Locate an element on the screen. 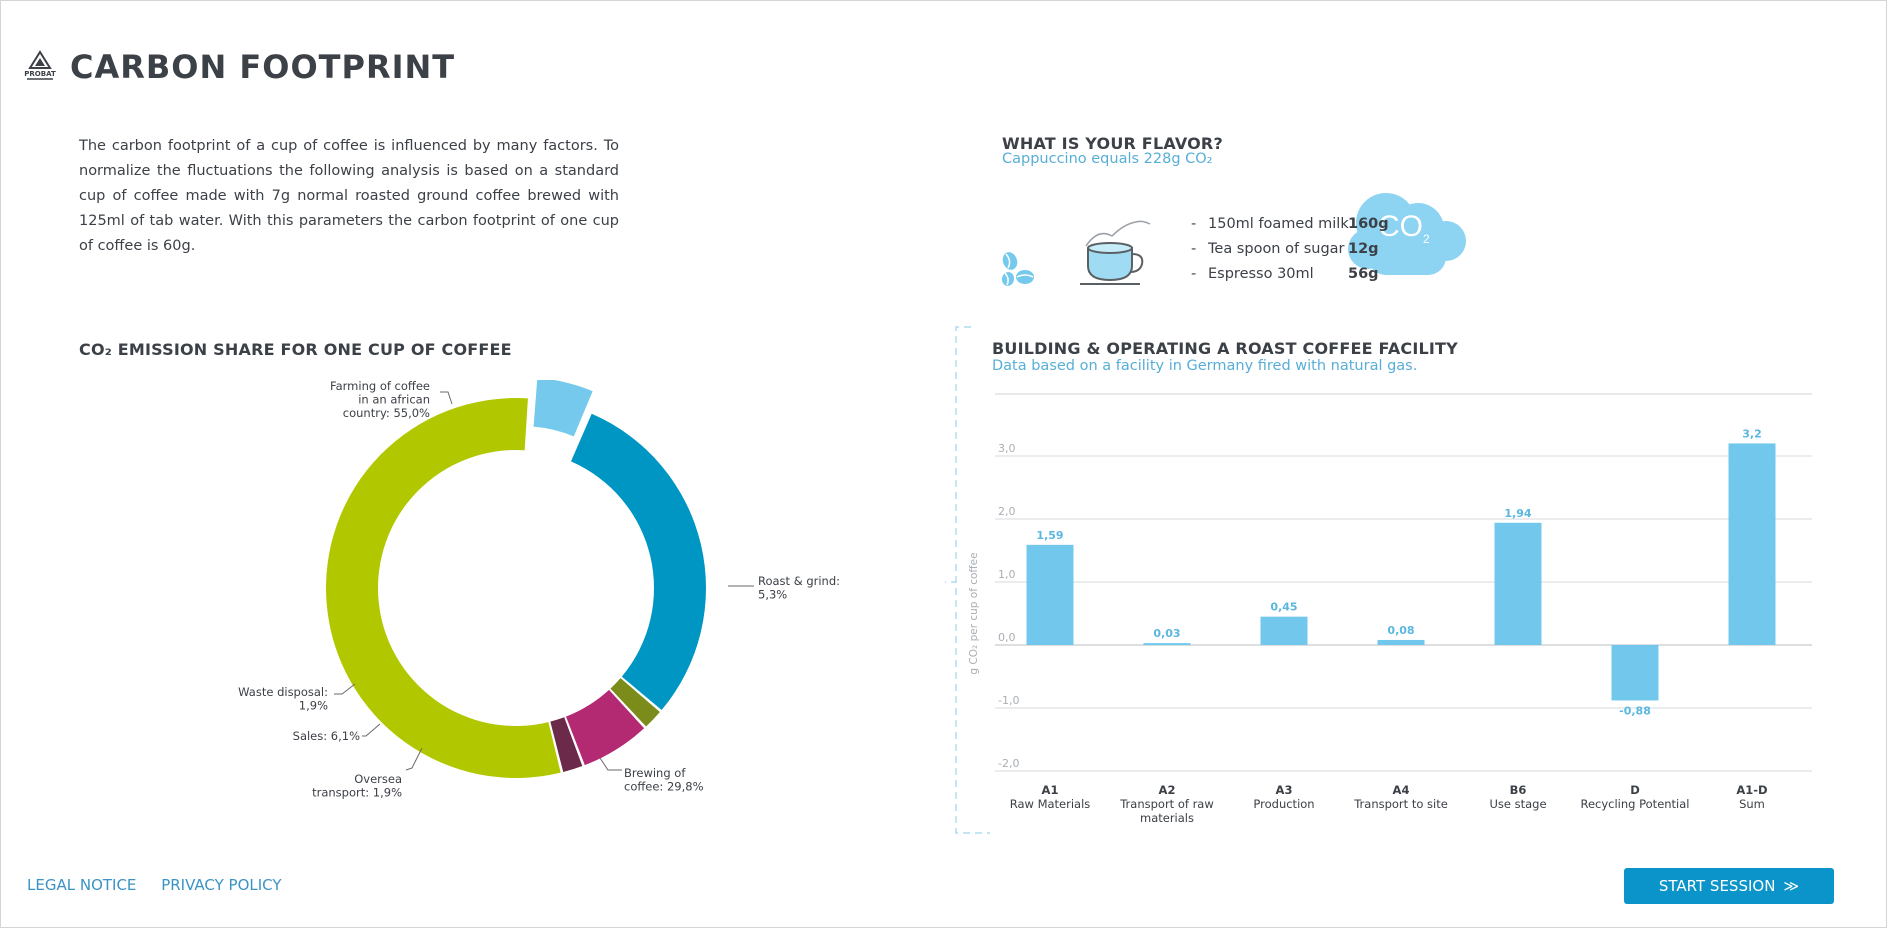 This screenshot has height=928, width=1887. flavor-item-value: 160g is located at coordinates (1368, 224).